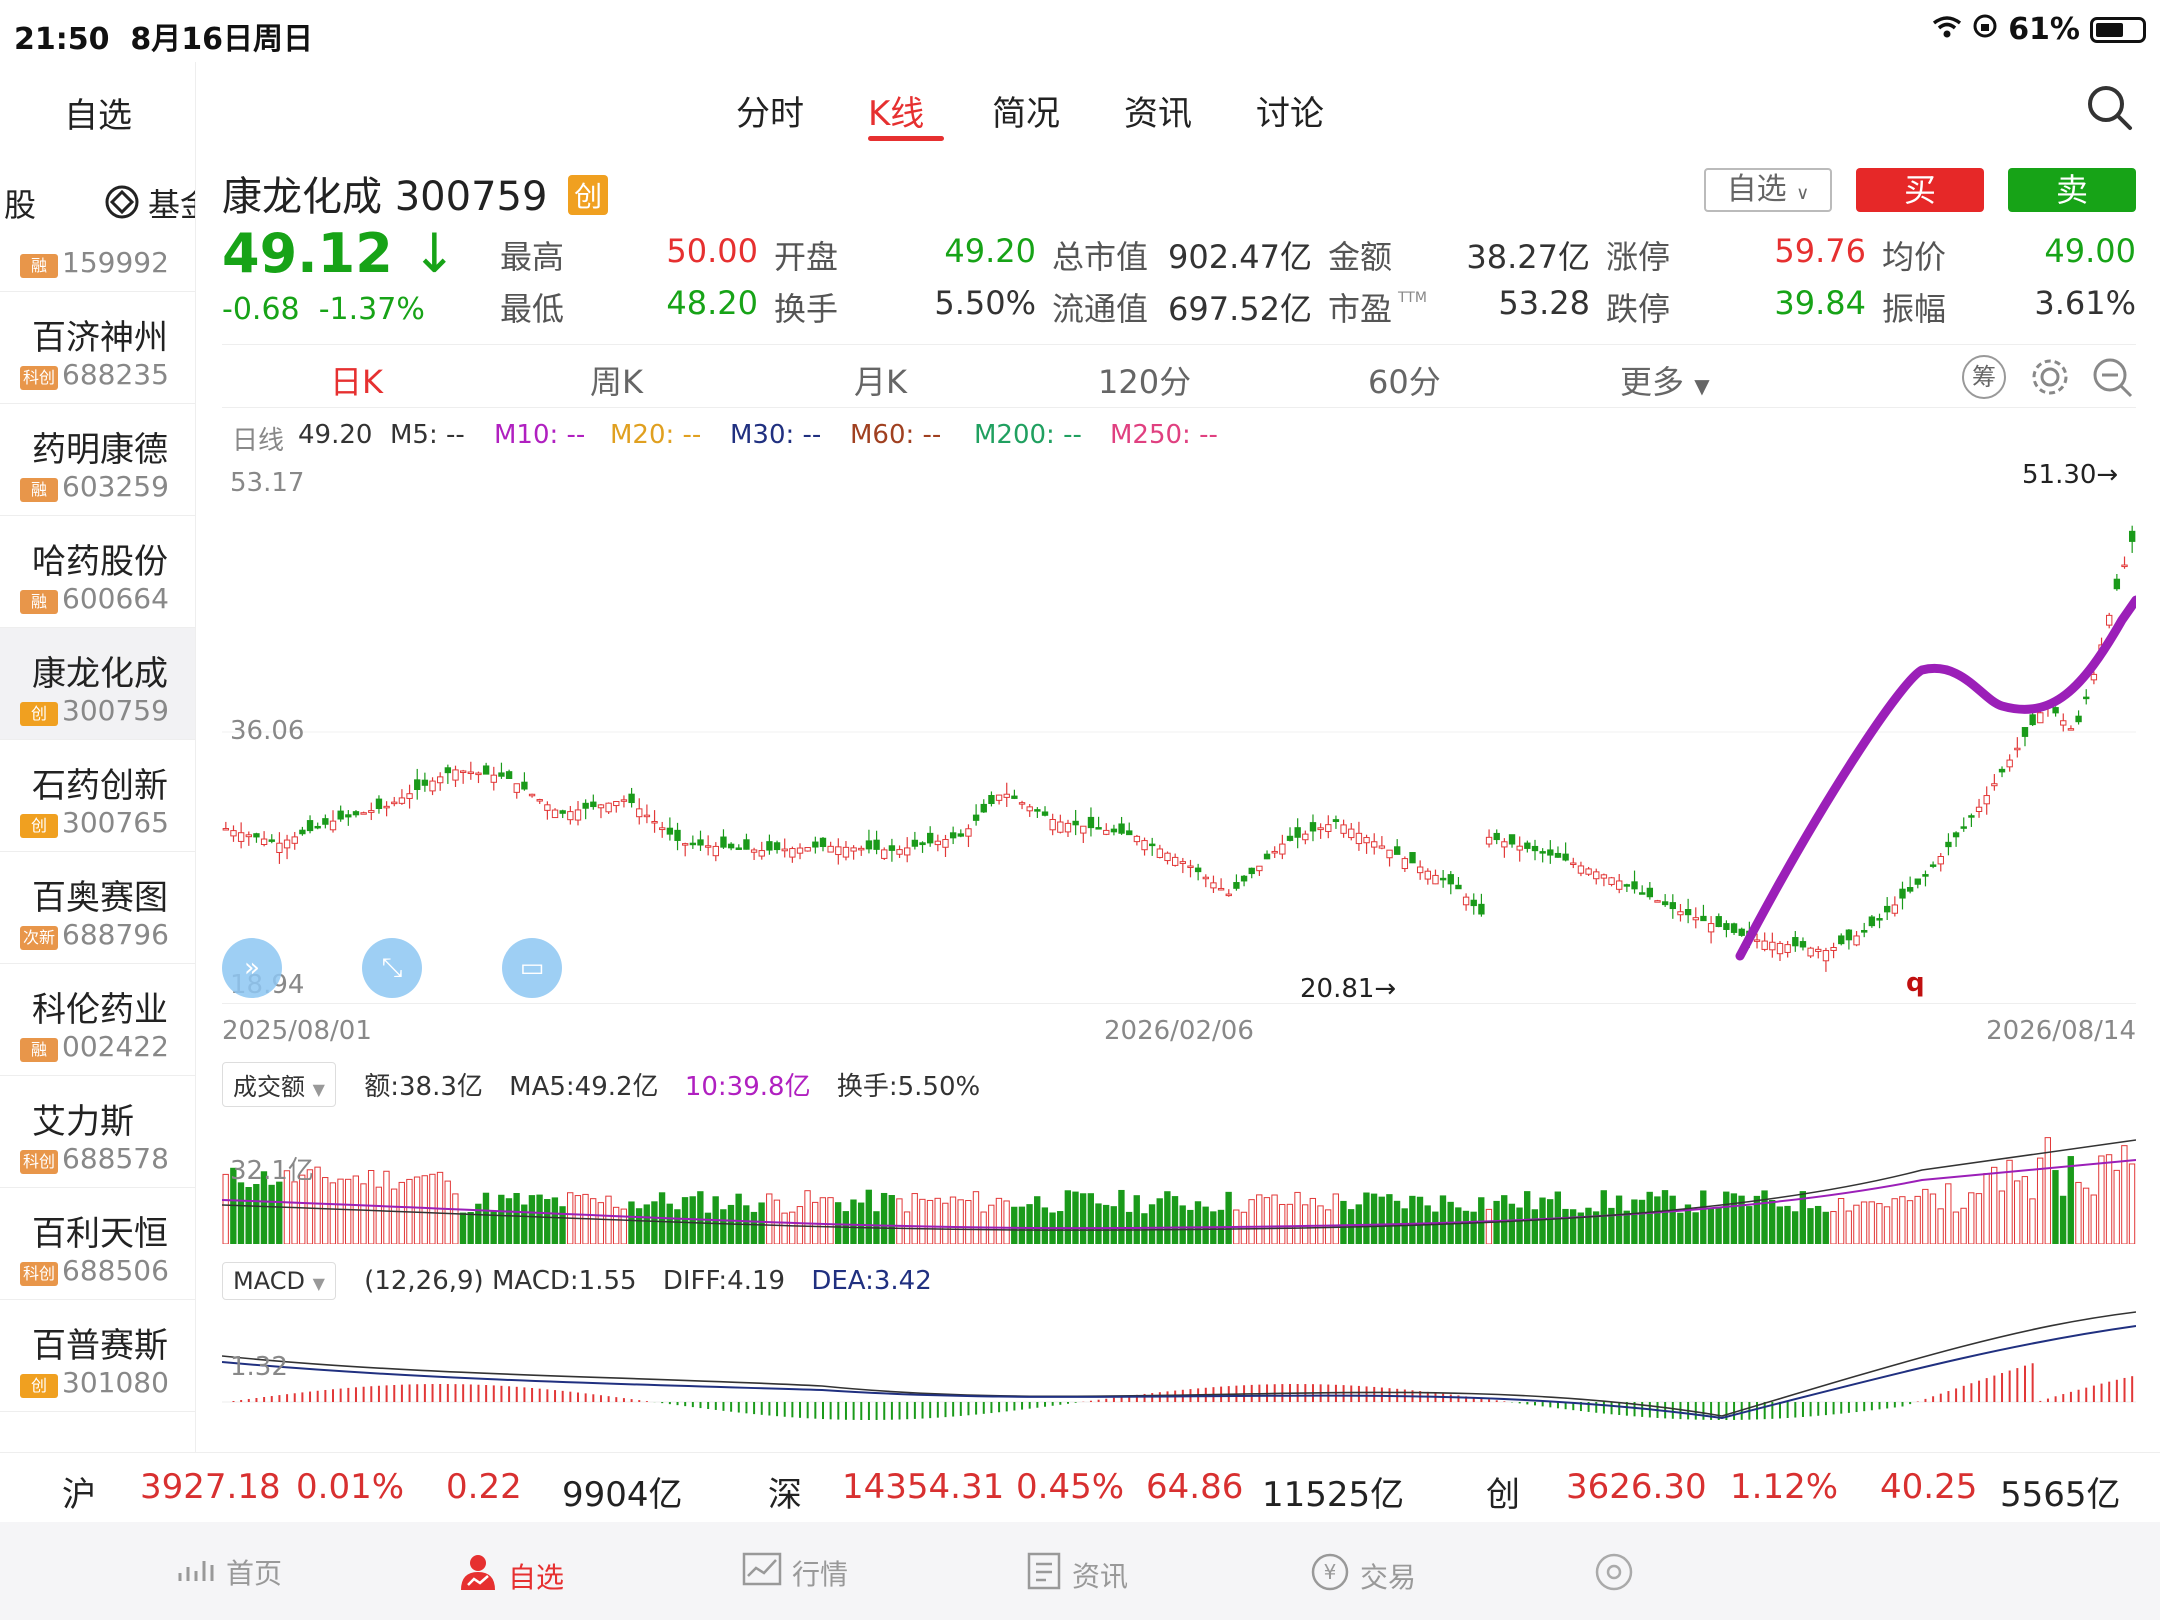  What do you see at coordinates (1702, 386) in the screenshot?
I see `caret-down-icon: ▼` at bounding box center [1702, 386].